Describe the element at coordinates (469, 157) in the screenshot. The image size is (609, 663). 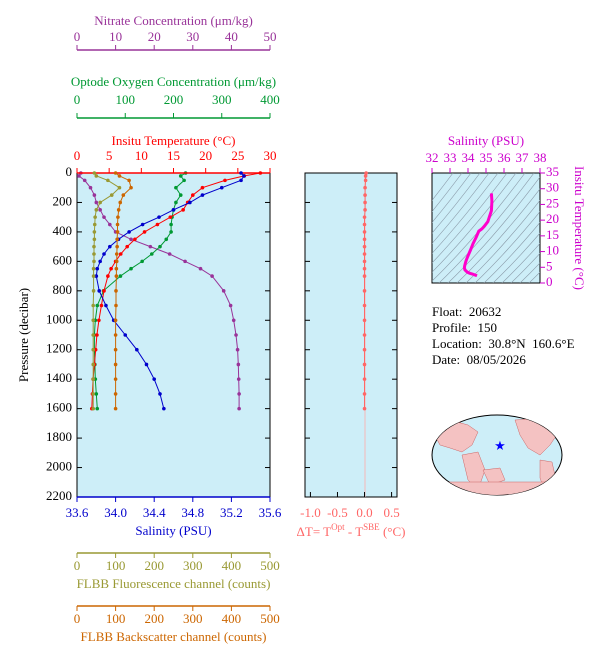
I see `x-tick-label: 34` at that location.